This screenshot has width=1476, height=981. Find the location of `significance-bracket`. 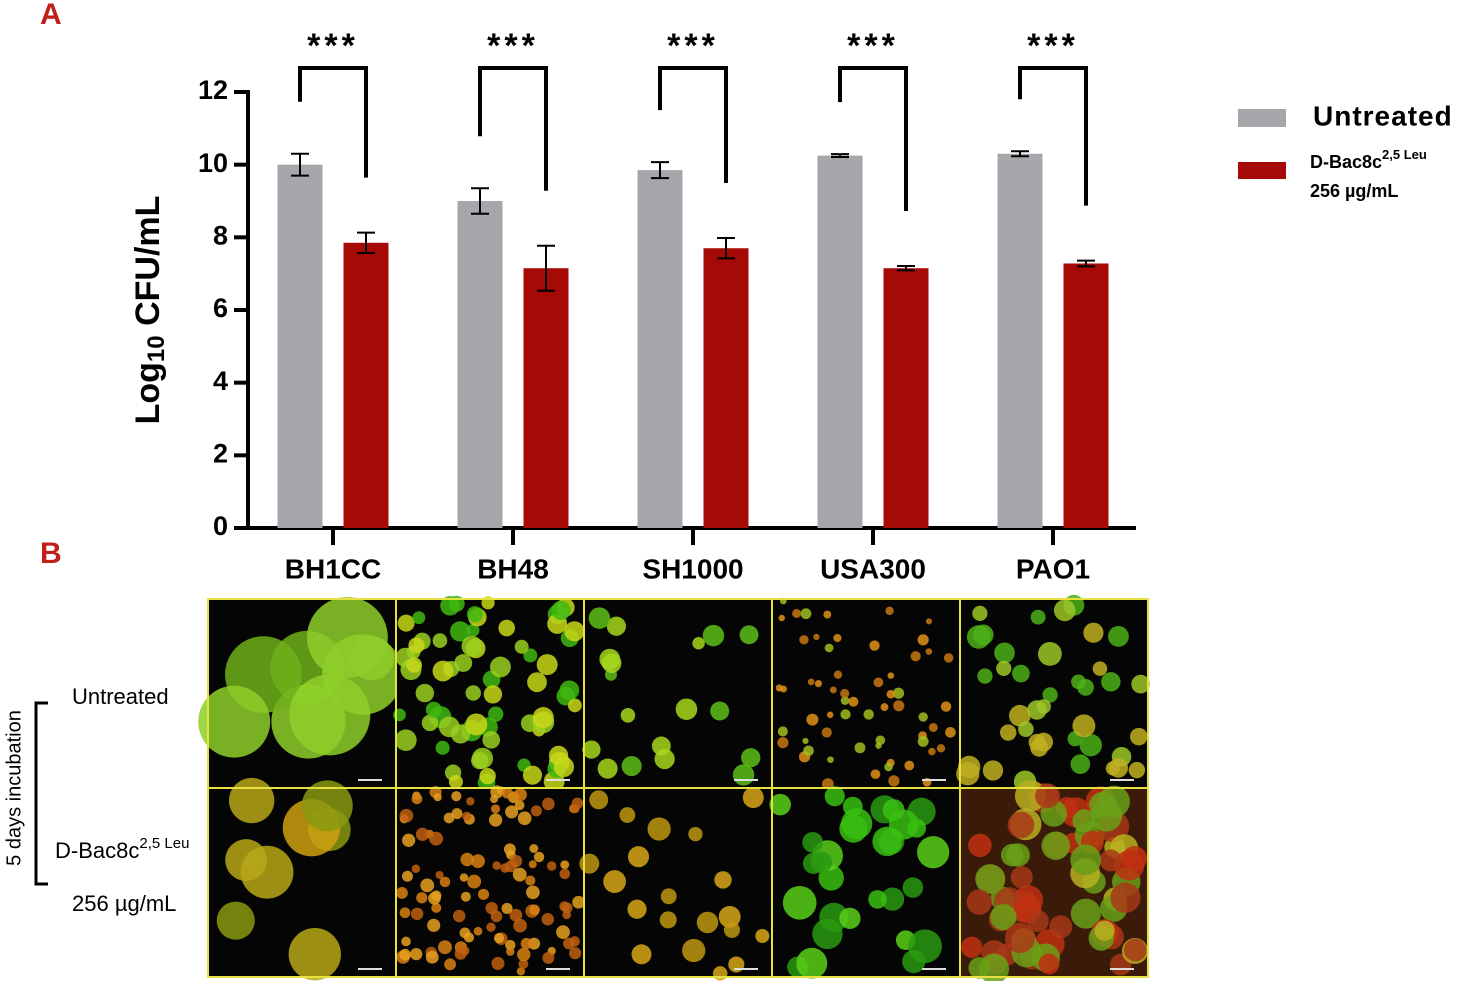

significance-bracket is located at coordinates (1053, 136).